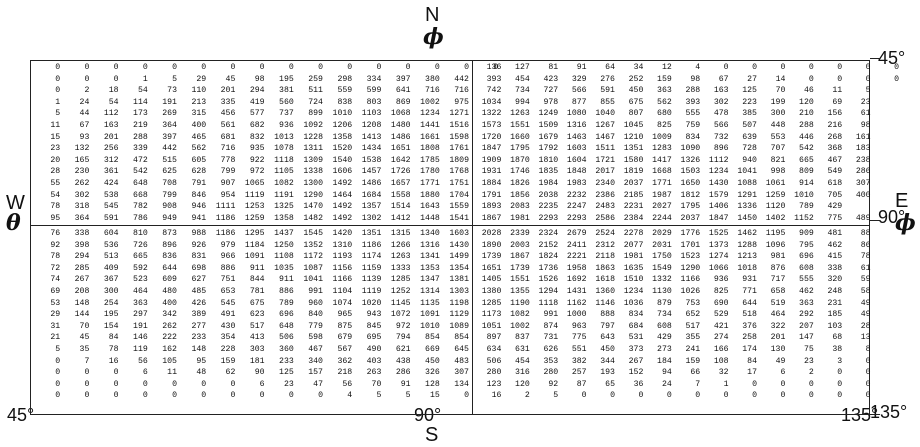 The image size is (920, 447). What do you see at coordinates (633, 195) in the screenshot?
I see `upper-right-cell: 2185` at bounding box center [633, 195].